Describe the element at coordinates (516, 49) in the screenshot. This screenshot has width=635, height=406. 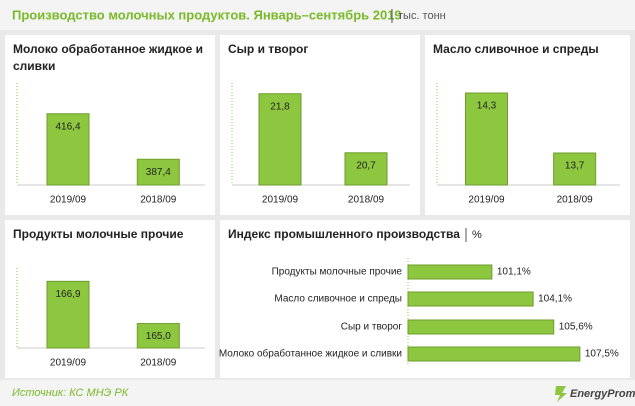
I see `chart-title: Масло сливочное и спреды` at that location.